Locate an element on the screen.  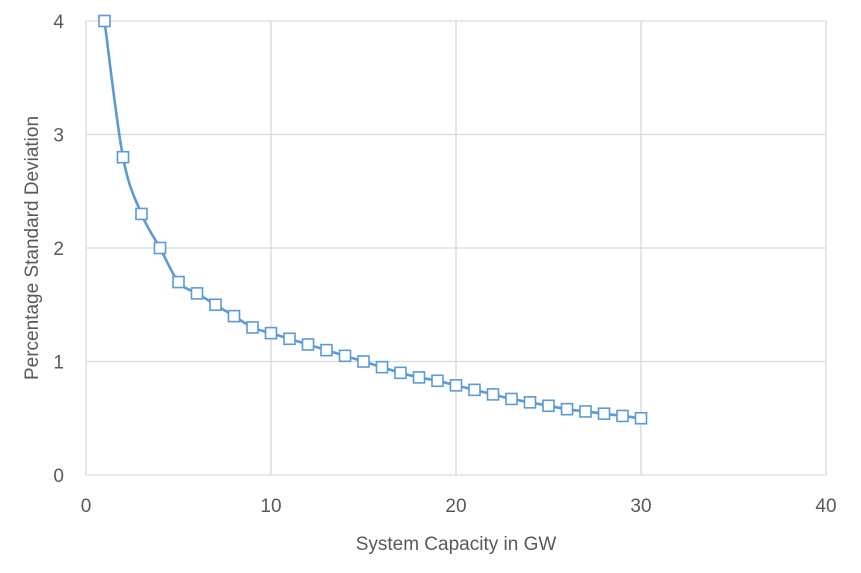
x-tick-label: 10 is located at coordinates (270, 506).